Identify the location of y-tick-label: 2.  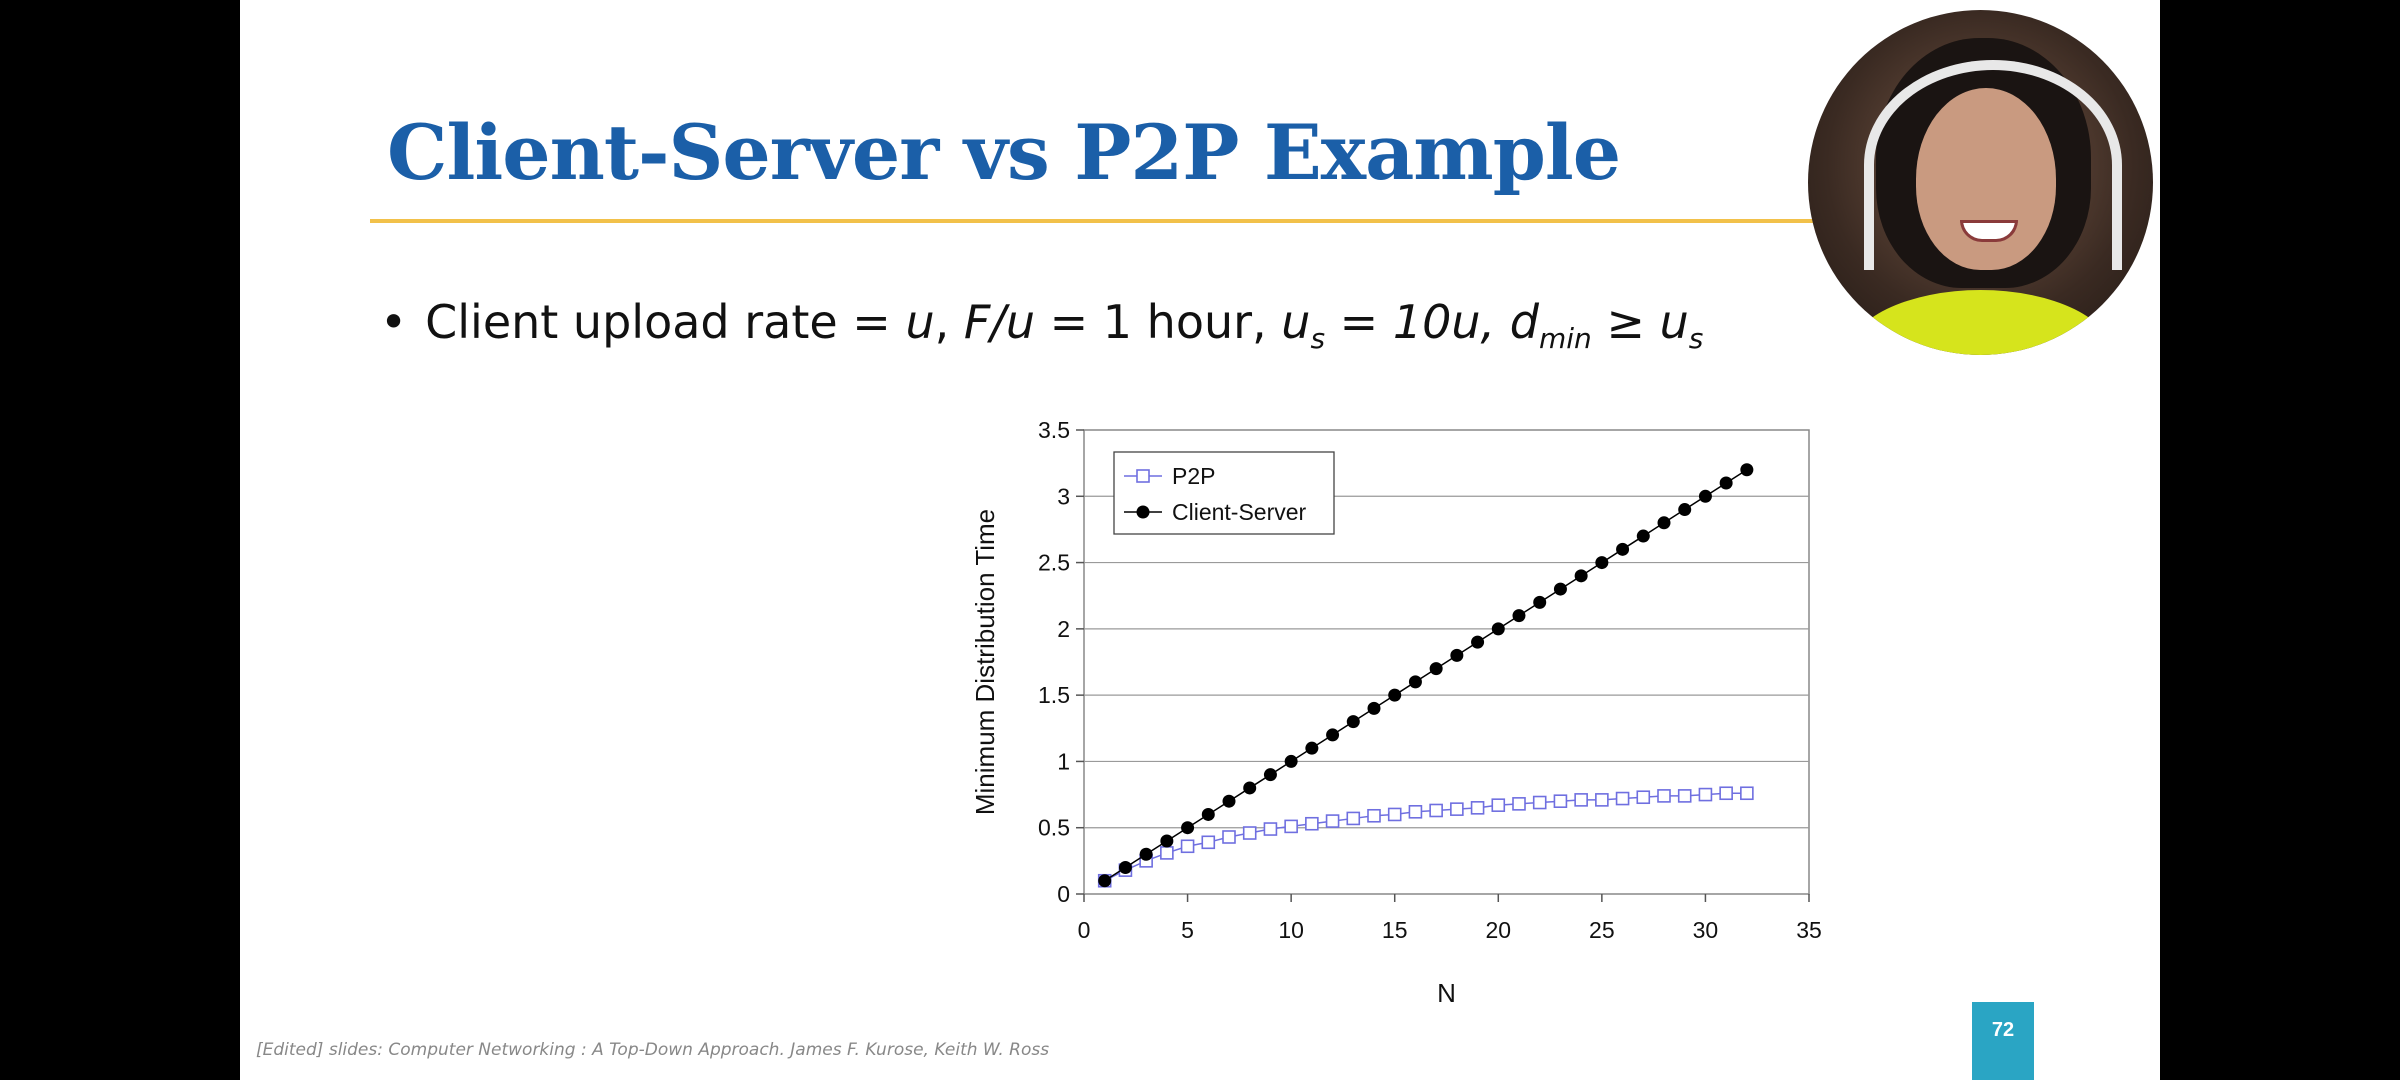
(1063, 629).